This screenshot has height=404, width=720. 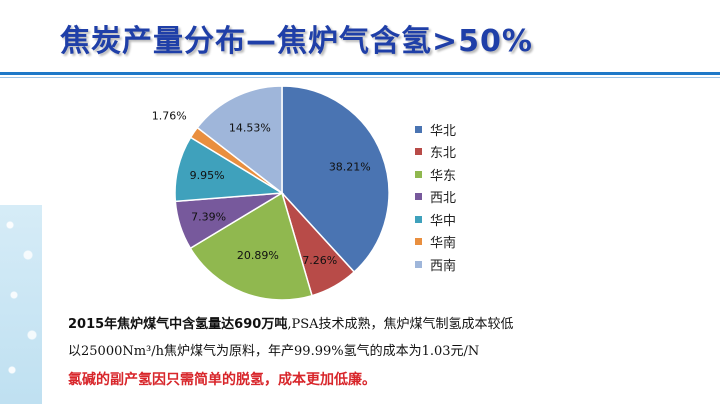 I want to click on chart-legend: 华北东北华东西北华中华南西南, so click(x=435, y=197).